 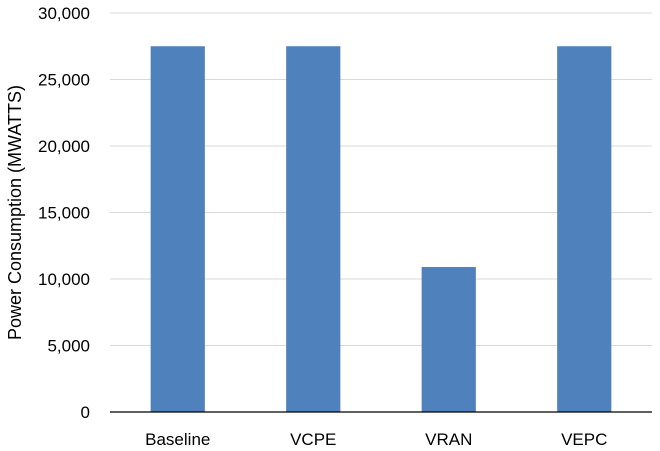 I want to click on x-tick-label-vepc: VEPC, so click(x=584, y=439).